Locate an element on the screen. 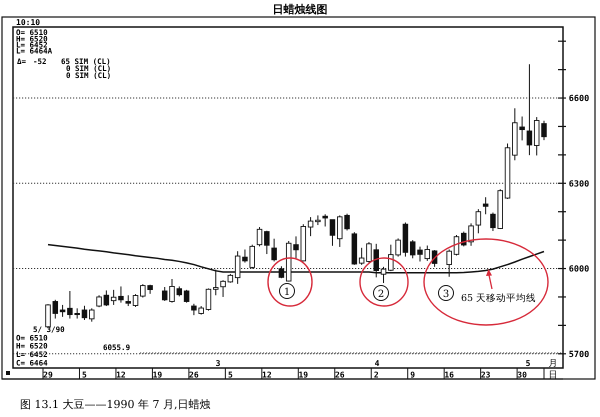 This screenshot has height=417, width=600. text: 10:10 is located at coordinates (28, 22).